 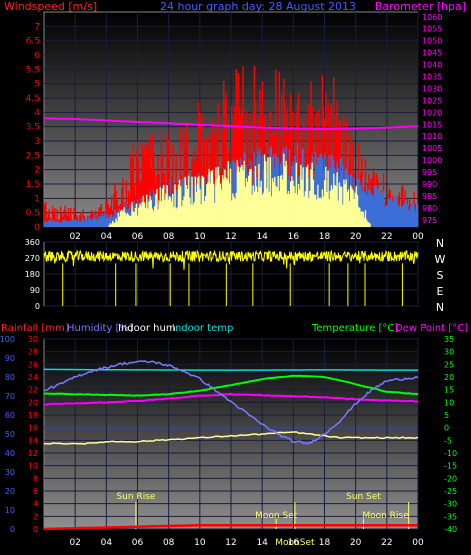 I want to click on hour-tick: 12, so click(x=230, y=237).